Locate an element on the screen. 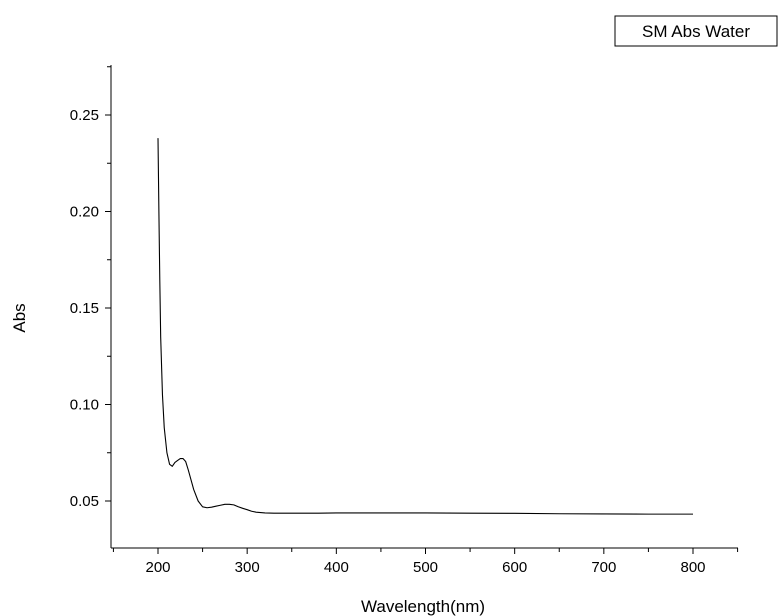  x-tick-label: 500 is located at coordinates (425, 567).